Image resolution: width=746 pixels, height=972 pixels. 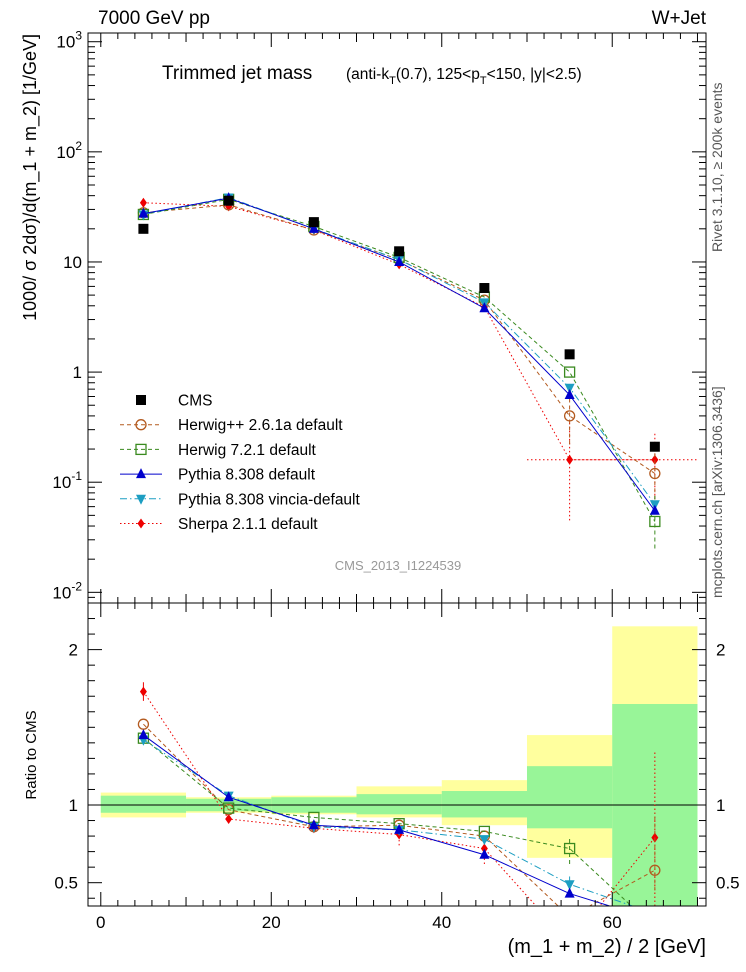 I want to click on mcplots-label: mcplots.cern.ch [arXiv:1306.3436], so click(x=717, y=492).